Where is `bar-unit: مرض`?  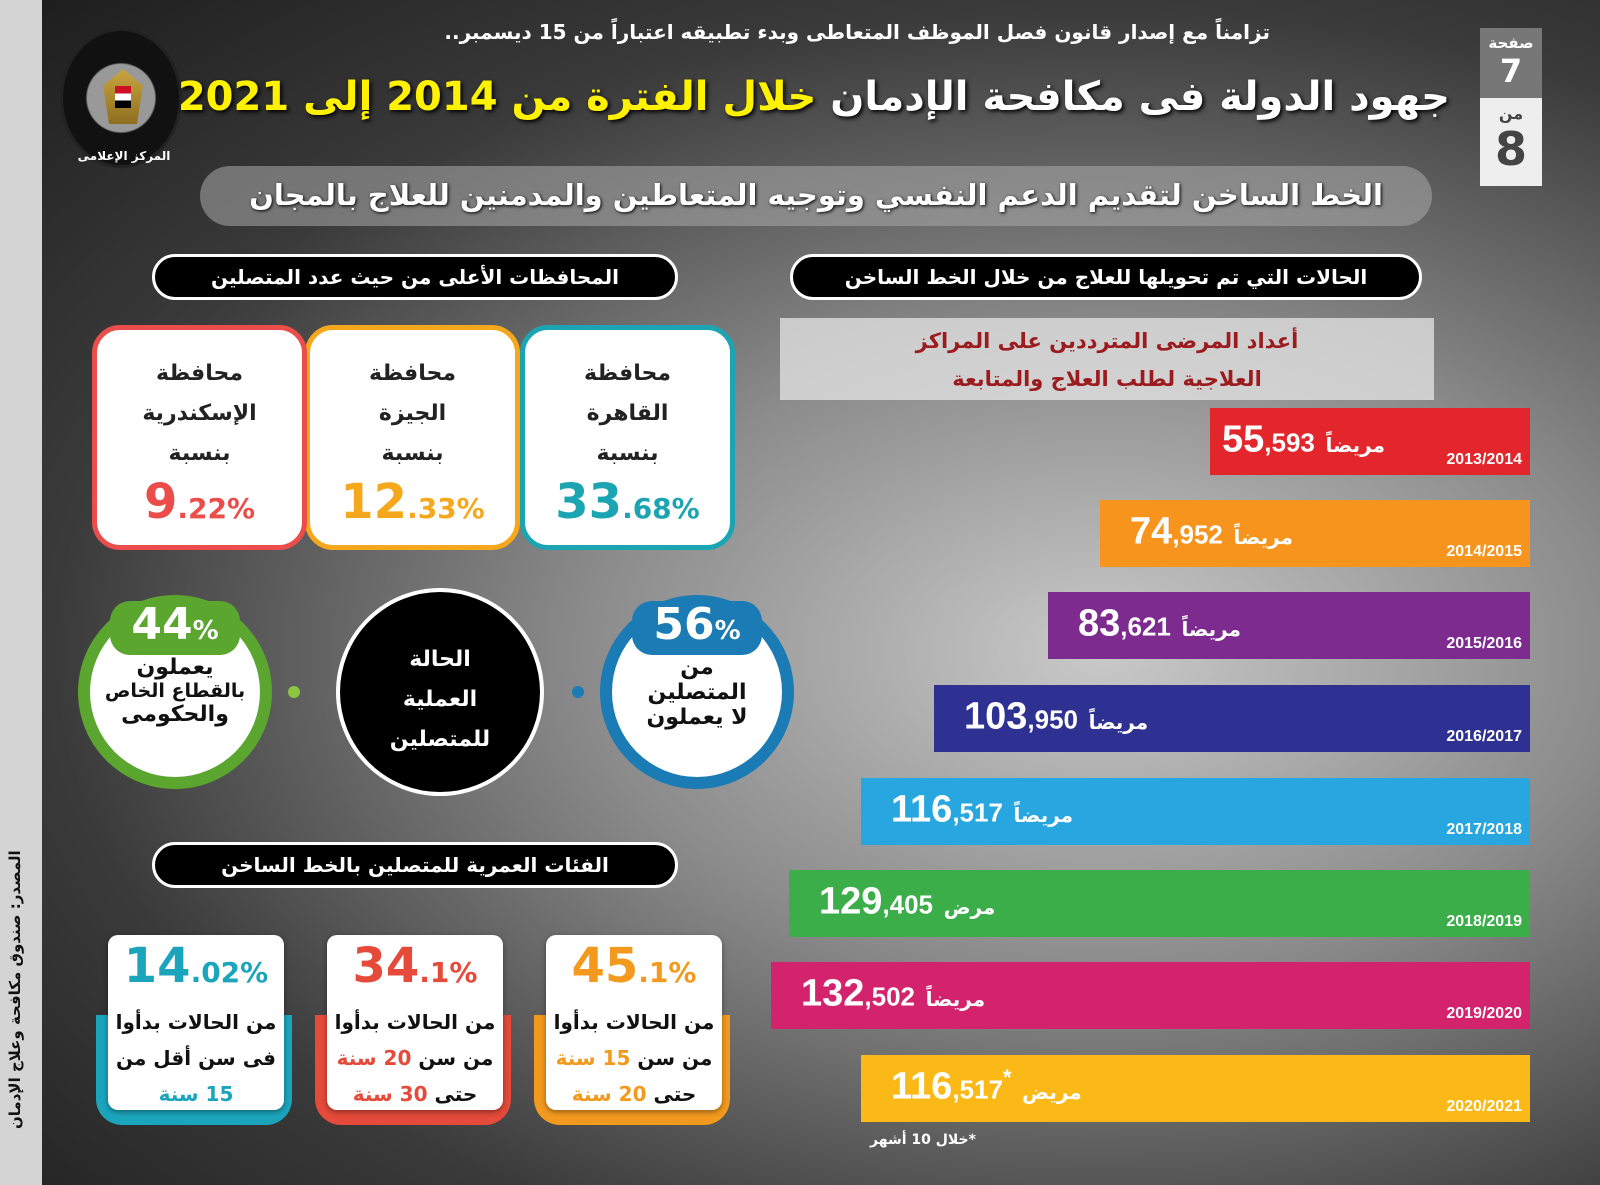 bar-unit: مرض is located at coordinates (969, 906).